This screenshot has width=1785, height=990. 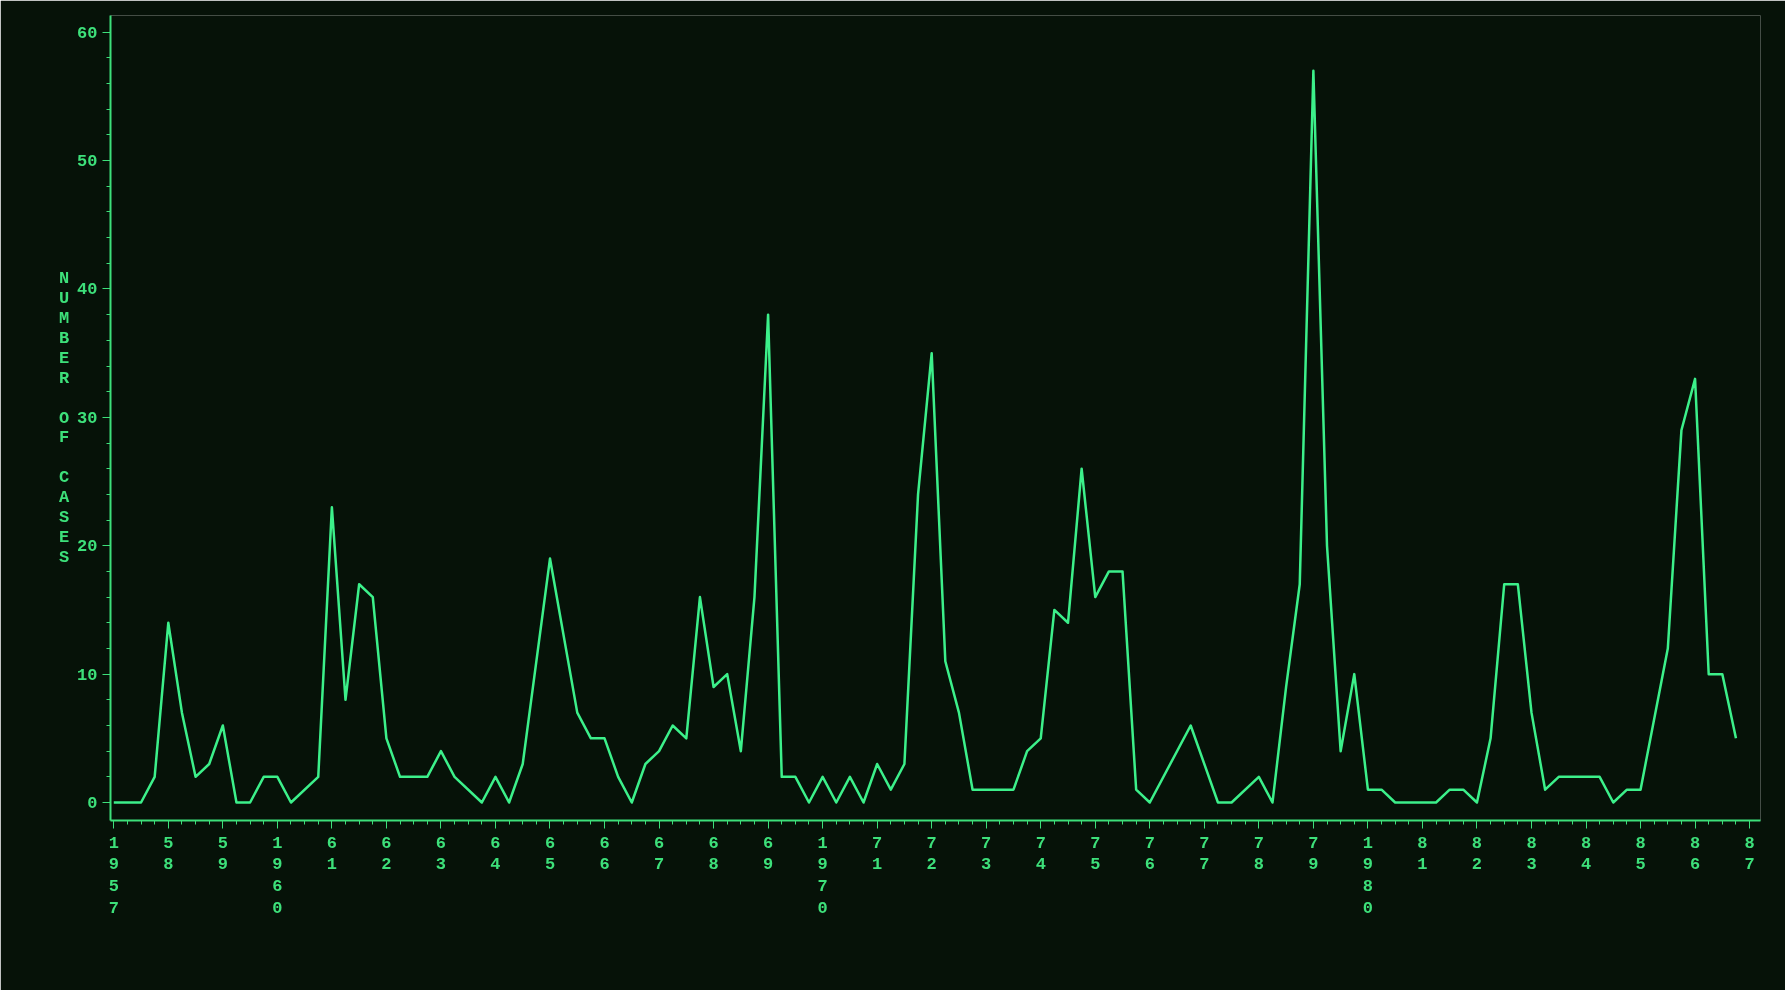 I want to click on x-tick-label: 86, so click(x=1695, y=854).